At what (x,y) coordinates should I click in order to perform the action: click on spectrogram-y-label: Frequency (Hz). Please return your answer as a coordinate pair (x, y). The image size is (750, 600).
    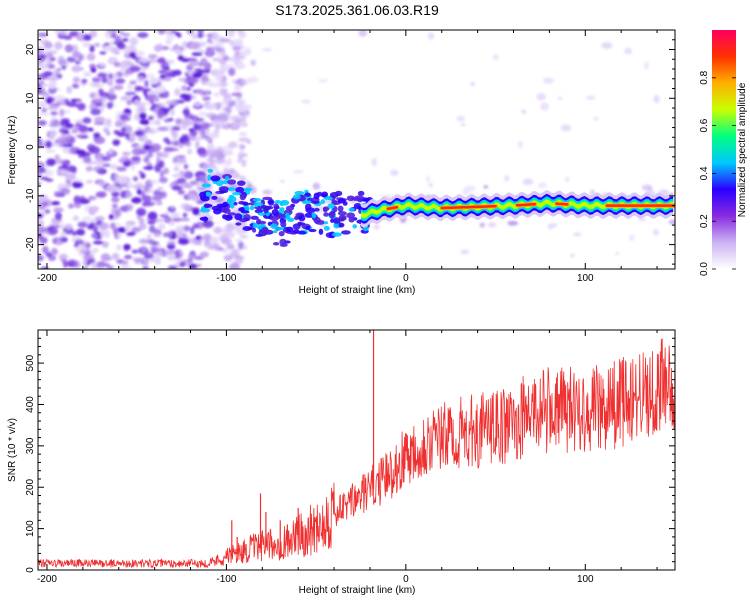
    Looking at the image, I should click on (12, 150).